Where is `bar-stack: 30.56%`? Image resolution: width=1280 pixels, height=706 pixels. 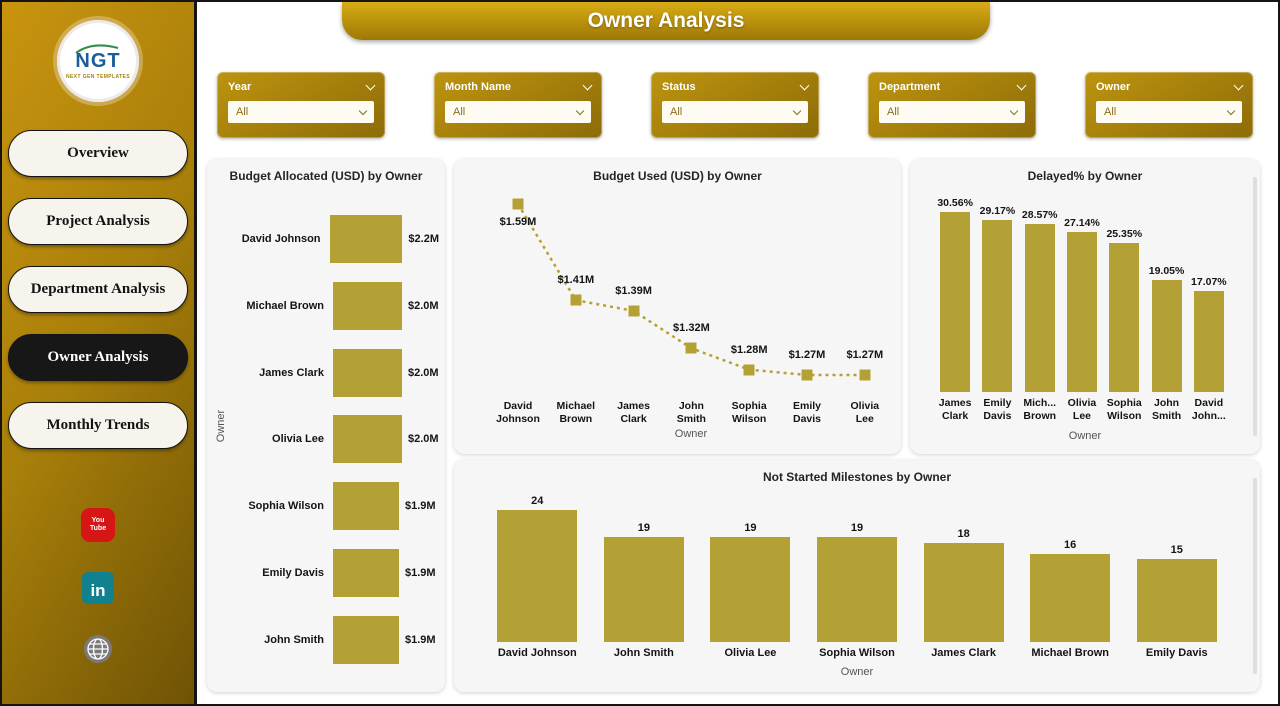
bar-stack: 30.56% is located at coordinates (955, 288).